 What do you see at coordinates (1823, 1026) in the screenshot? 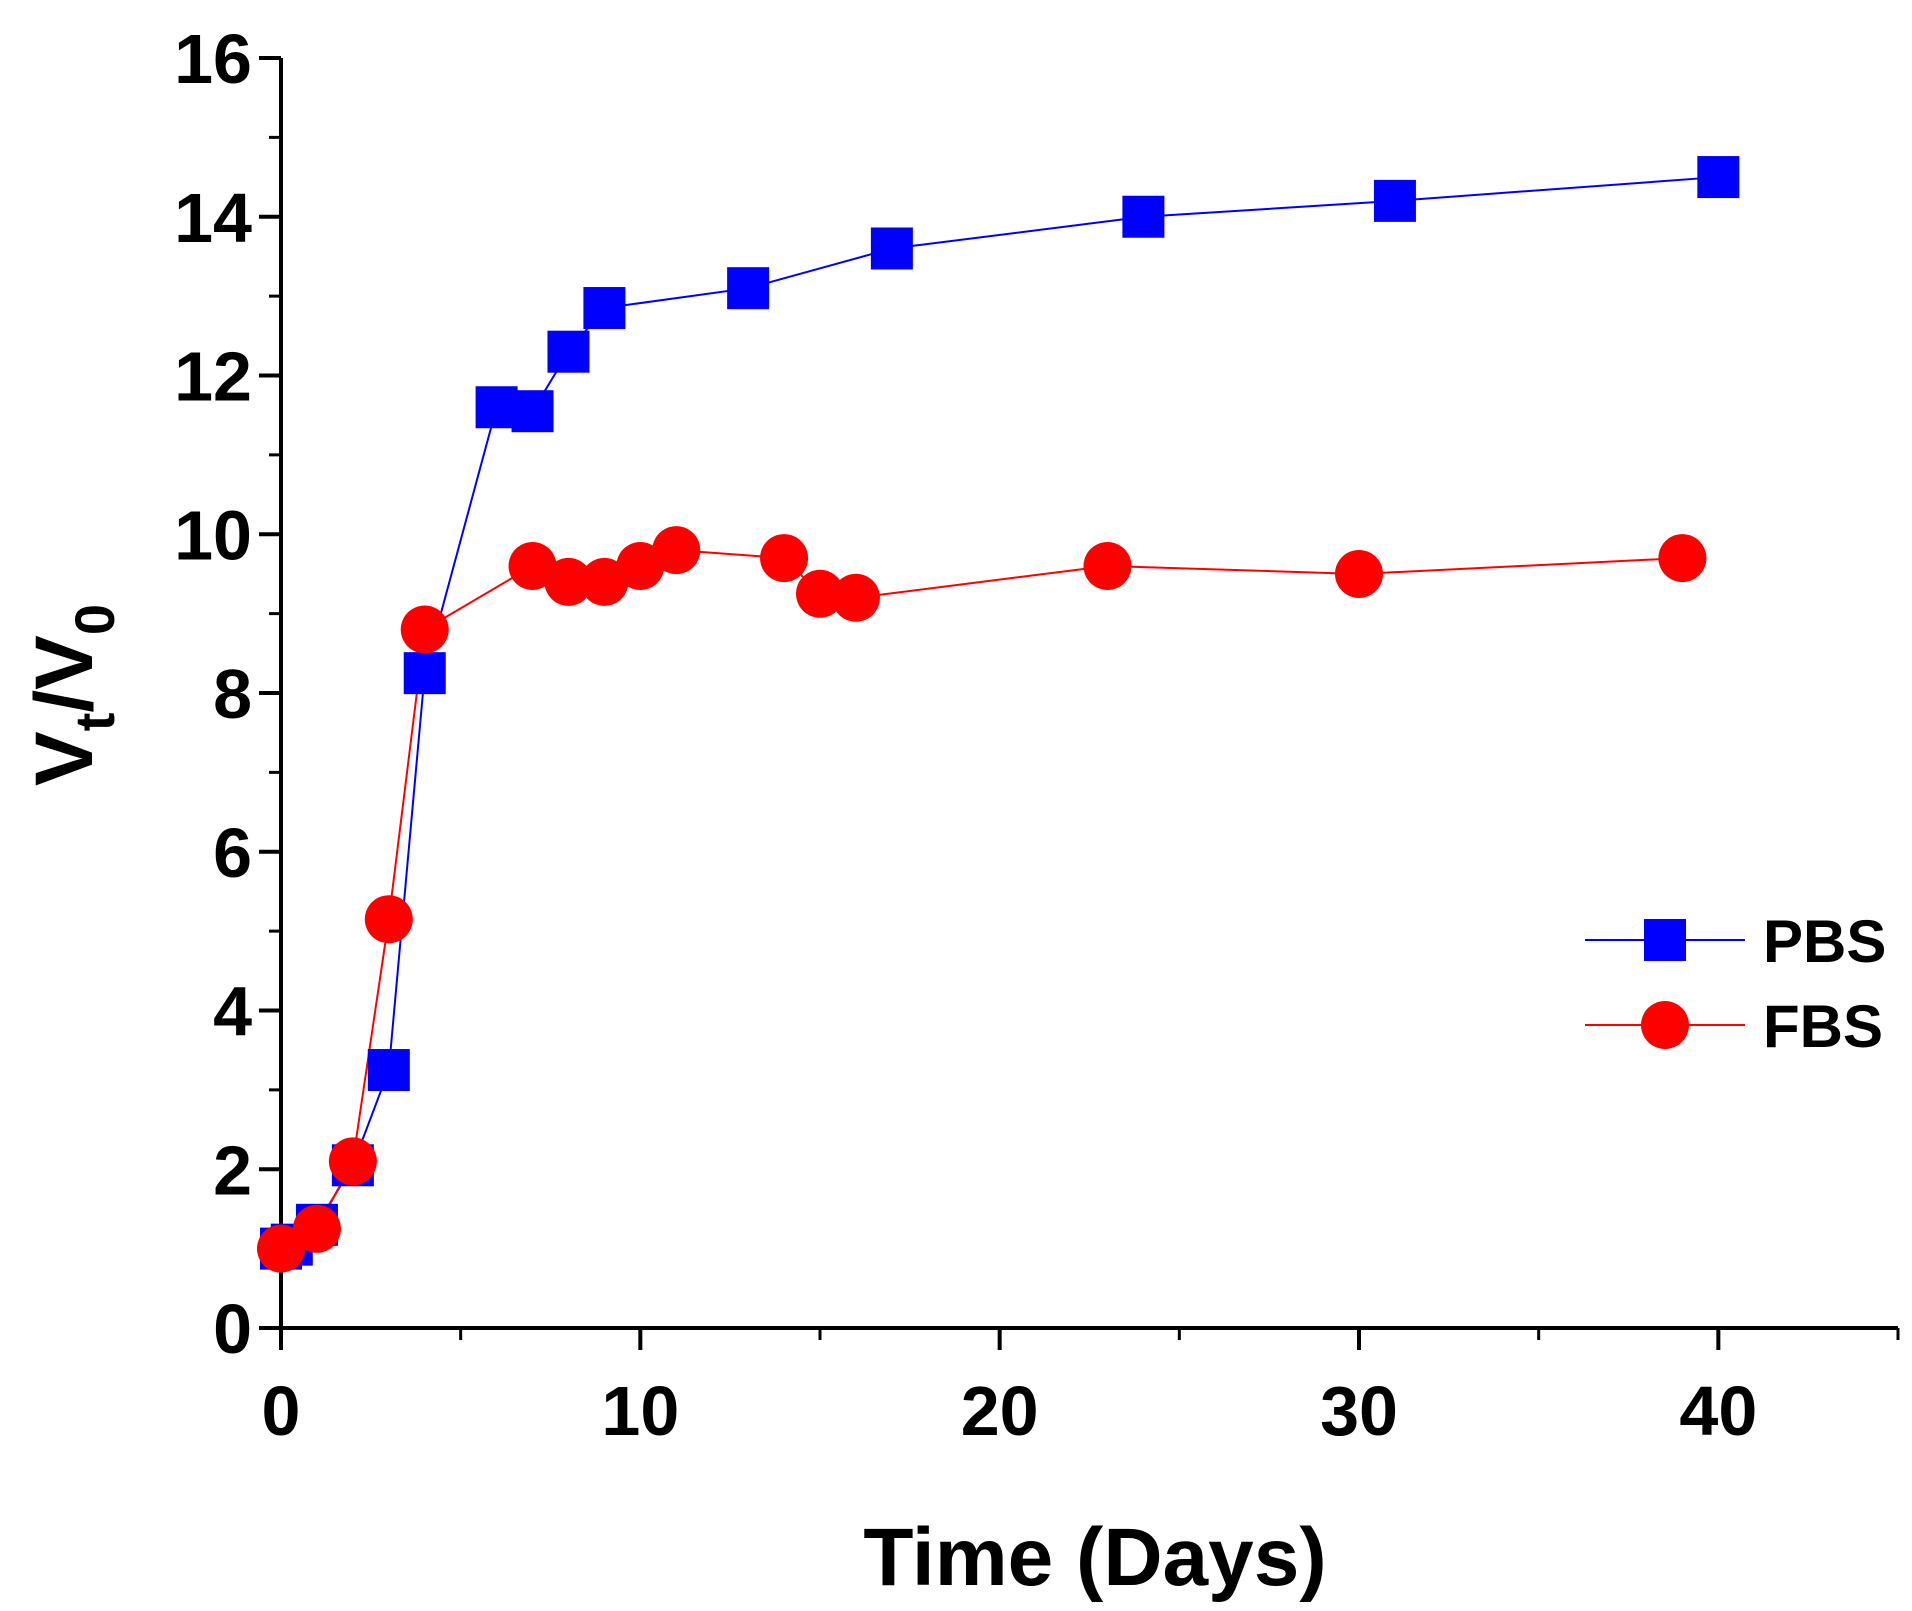
I see `legend-label-fbs: FBS` at bounding box center [1823, 1026].